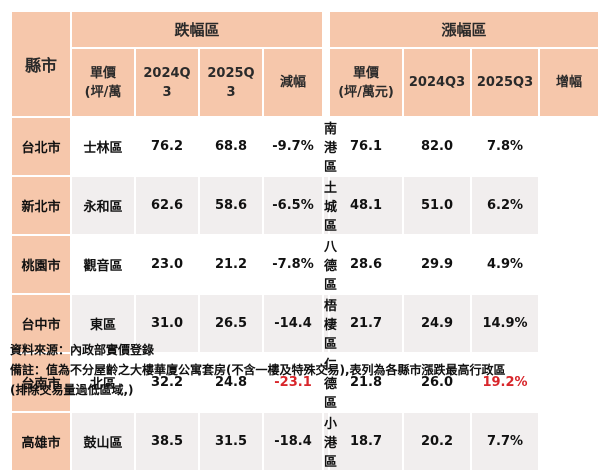  What do you see at coordinates (41, 264) in the screenshot?
I see `city-cell: 桃園市` at bounding box center [41, 264].